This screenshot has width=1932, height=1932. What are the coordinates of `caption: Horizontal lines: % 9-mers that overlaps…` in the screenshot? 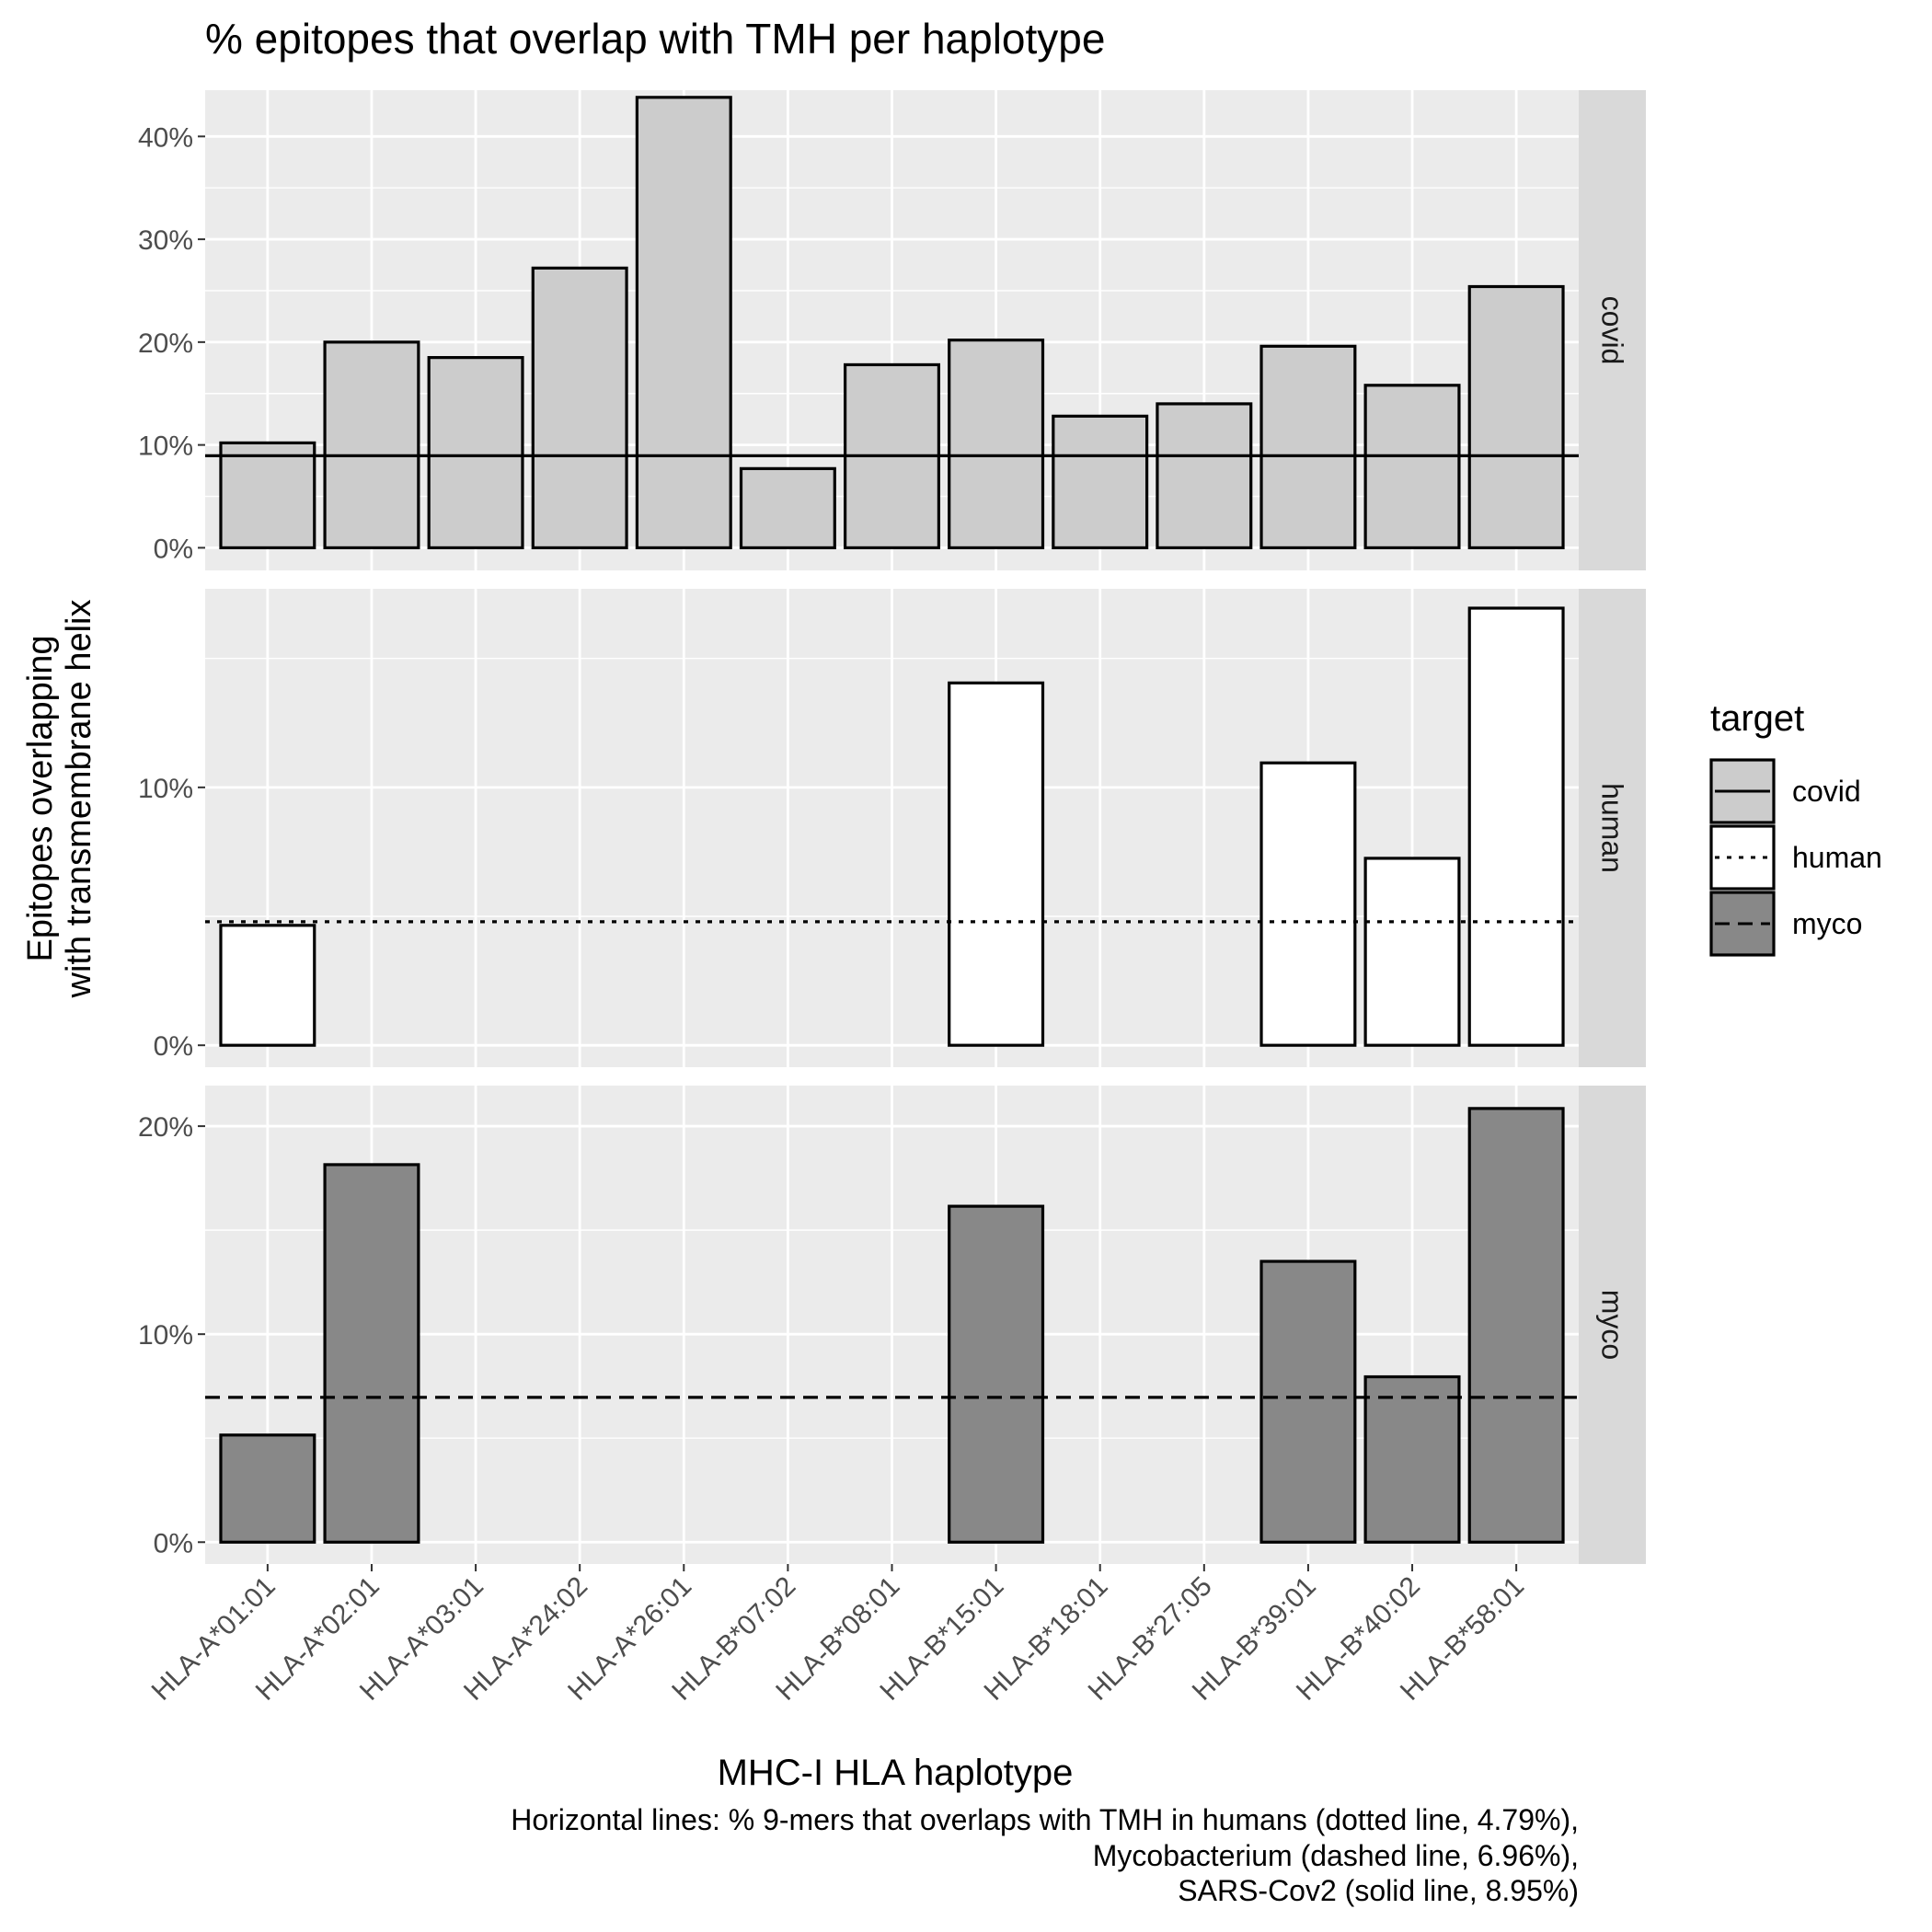 It's located at (1045, 1855).